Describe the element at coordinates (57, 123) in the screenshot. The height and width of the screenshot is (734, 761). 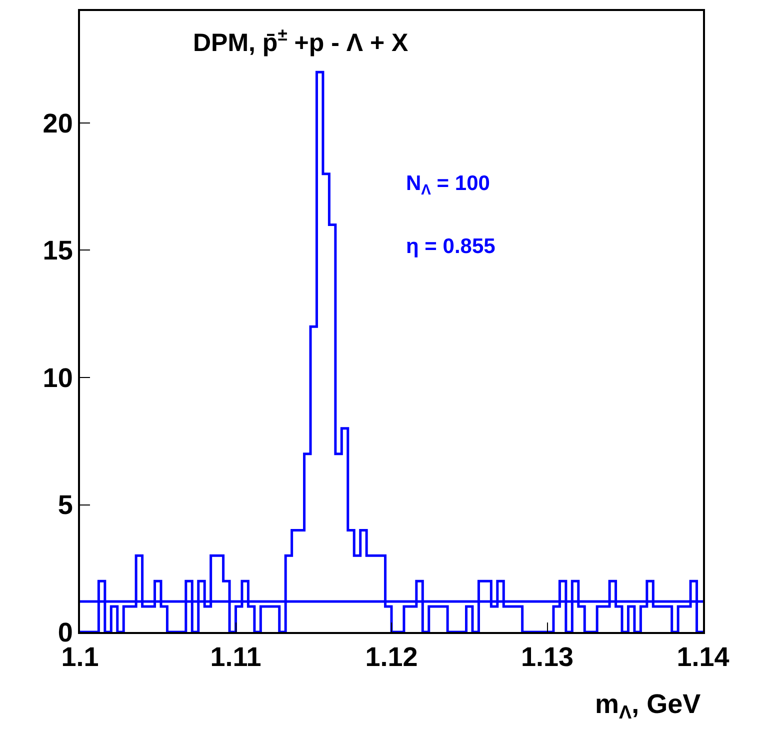
I see `y-tick-label: 20` at that location.